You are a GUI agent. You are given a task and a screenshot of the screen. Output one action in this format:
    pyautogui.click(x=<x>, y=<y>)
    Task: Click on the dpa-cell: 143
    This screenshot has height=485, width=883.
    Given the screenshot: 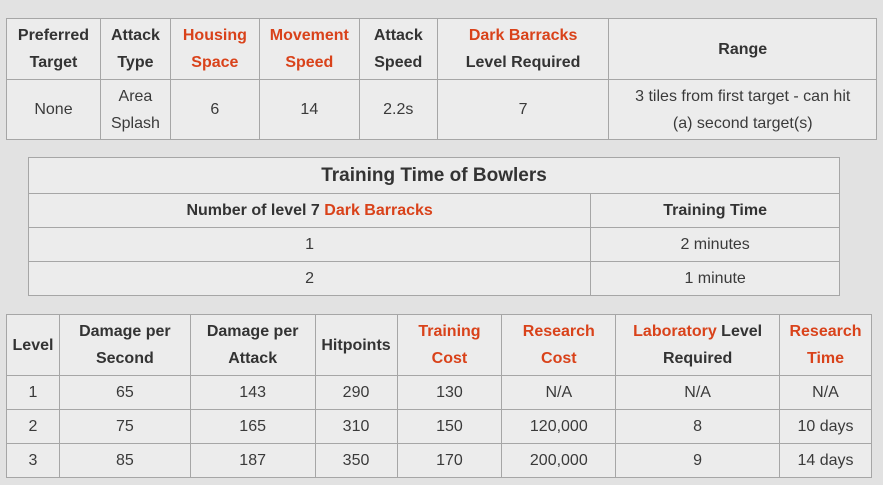 What is the action you would take?
    pyautogui.click(x=252, y=392)
    